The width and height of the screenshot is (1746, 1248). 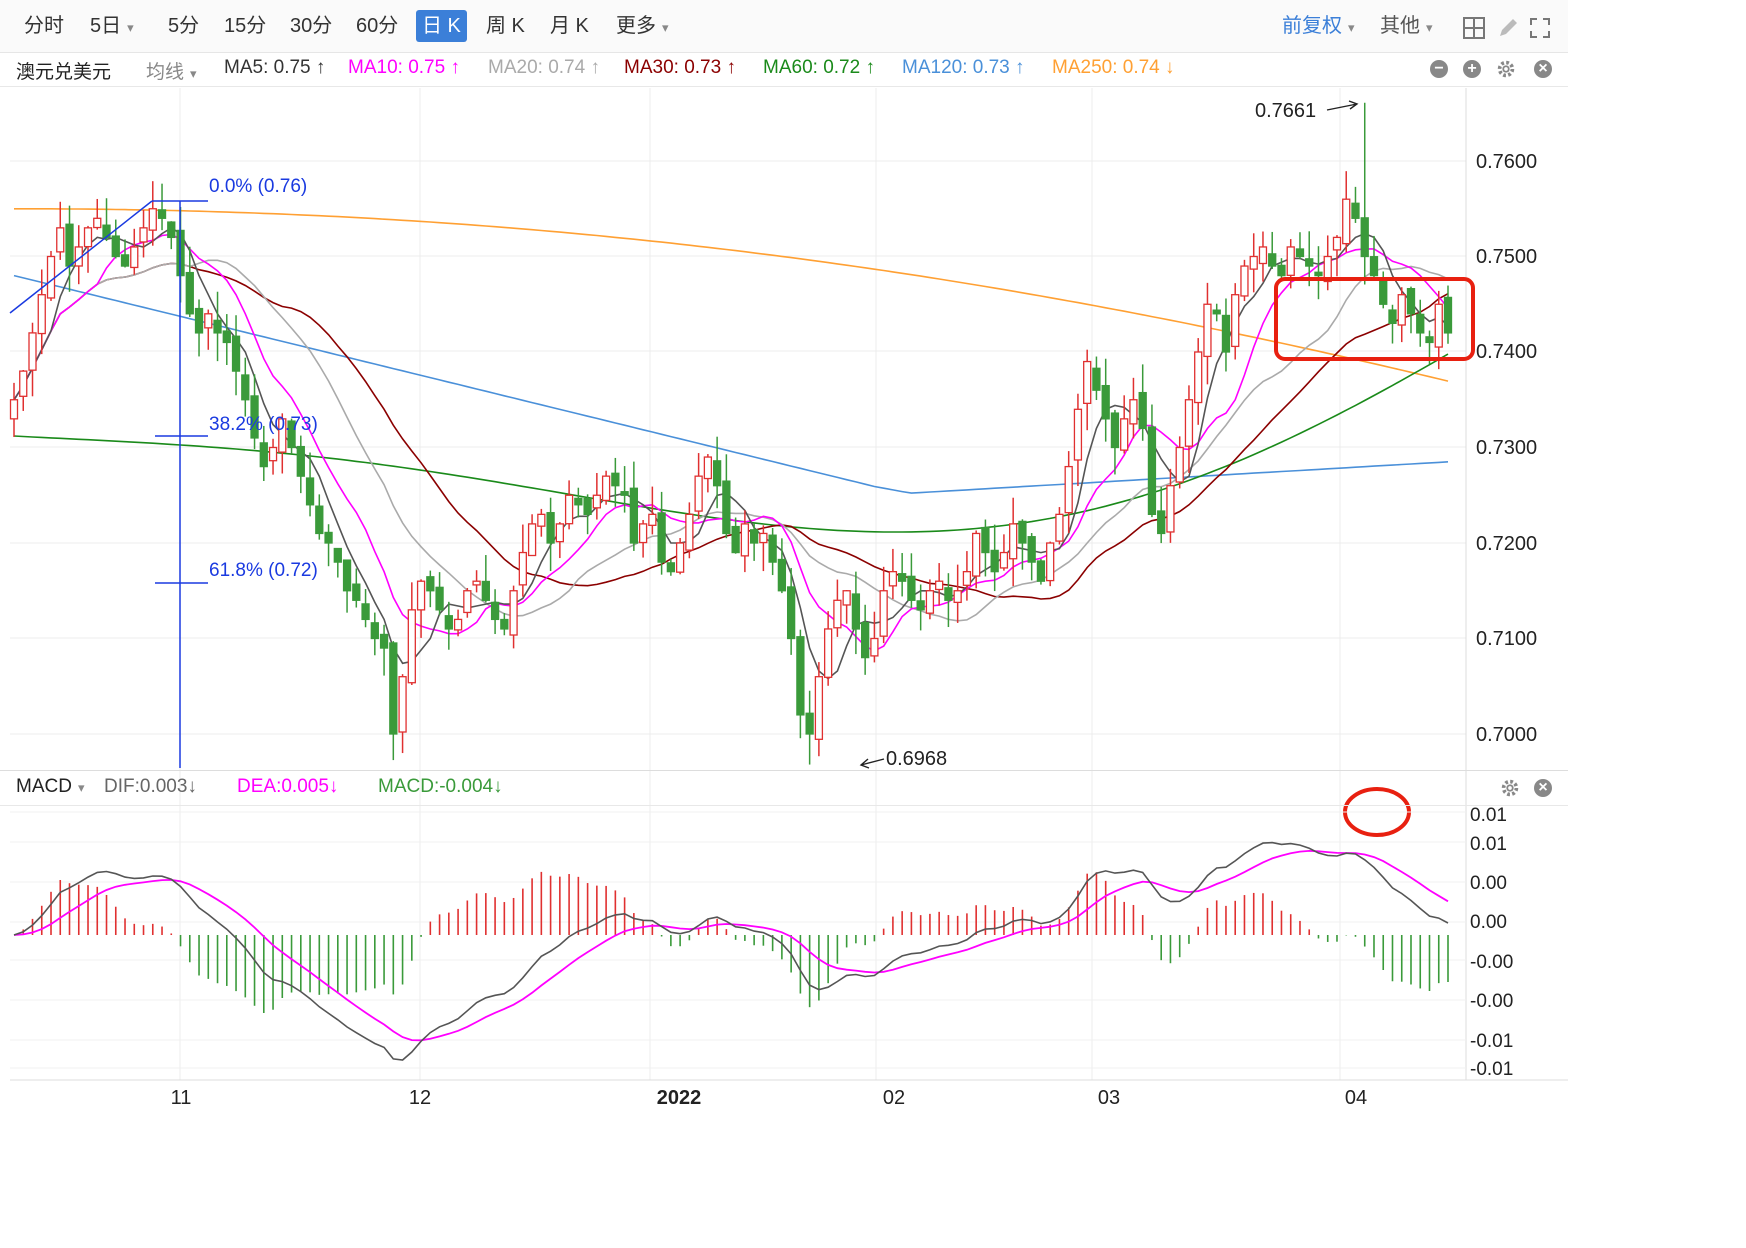 What do you see at coordinates (44, 26) in the screenshot?
I see `period-tab-0: 分时` at bounding box center [44, 26].